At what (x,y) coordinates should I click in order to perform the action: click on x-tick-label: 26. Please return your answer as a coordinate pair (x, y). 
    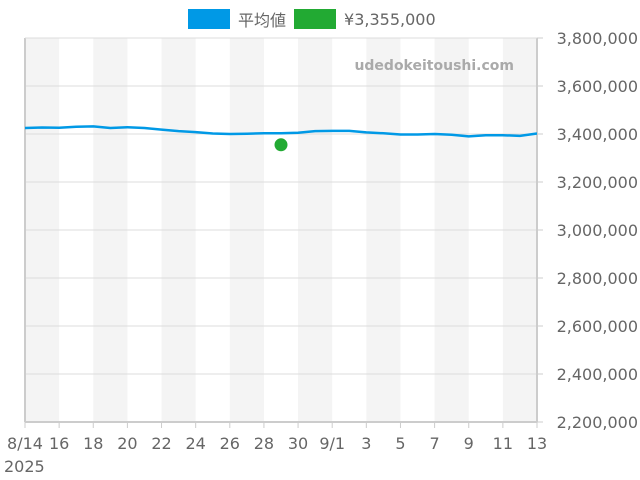
    Looking at the image, I should click on (230, 443).